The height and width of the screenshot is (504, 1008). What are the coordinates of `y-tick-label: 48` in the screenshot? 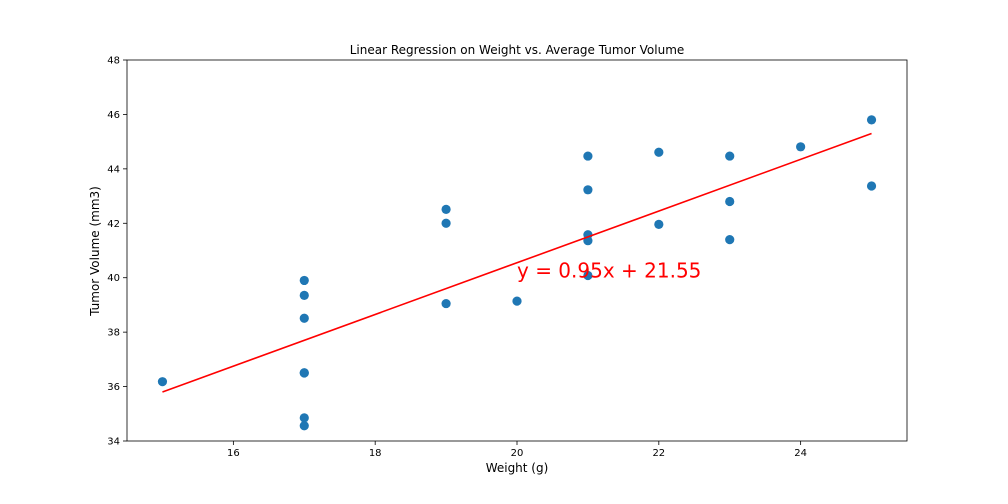 It's located at (113, 61).